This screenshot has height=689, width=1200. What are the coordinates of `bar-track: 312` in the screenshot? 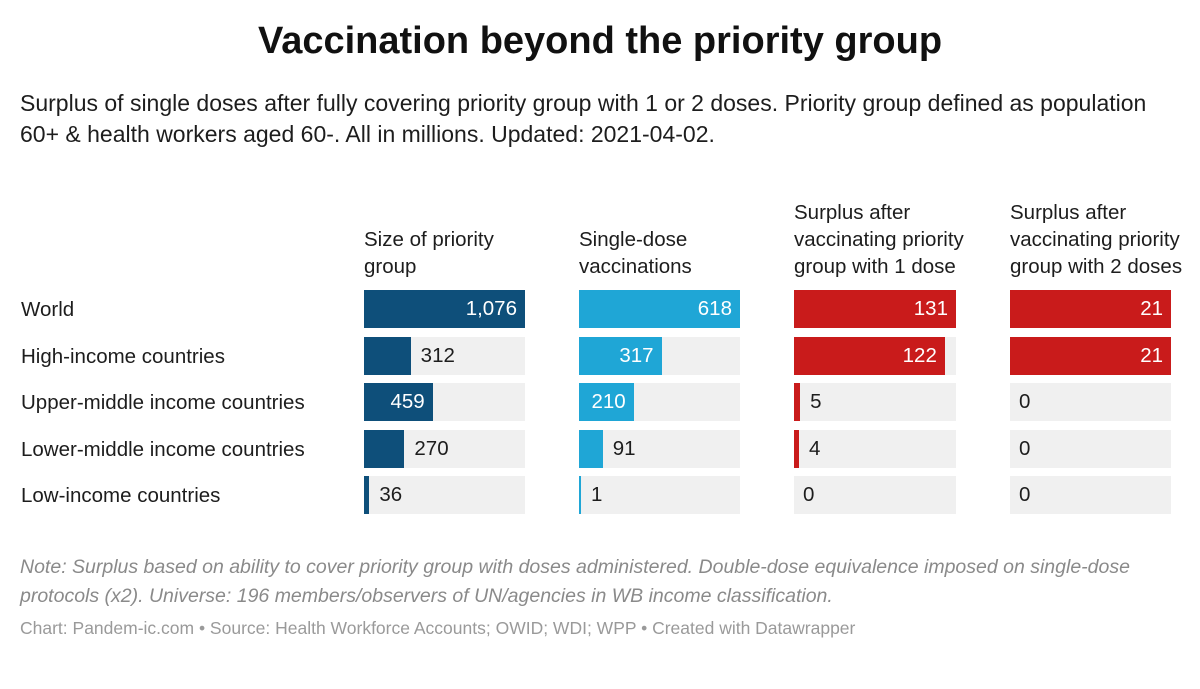 It's located at (444, 356).